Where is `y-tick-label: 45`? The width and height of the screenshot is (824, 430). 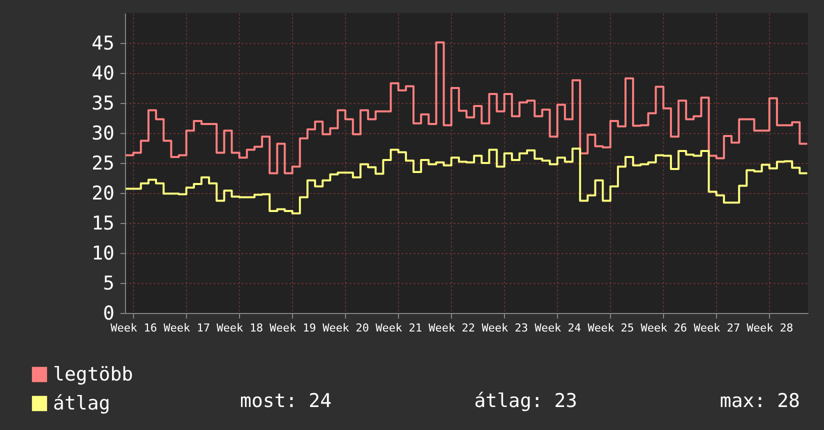
y-tick-label: 45 is located at coordinates (103, 43).